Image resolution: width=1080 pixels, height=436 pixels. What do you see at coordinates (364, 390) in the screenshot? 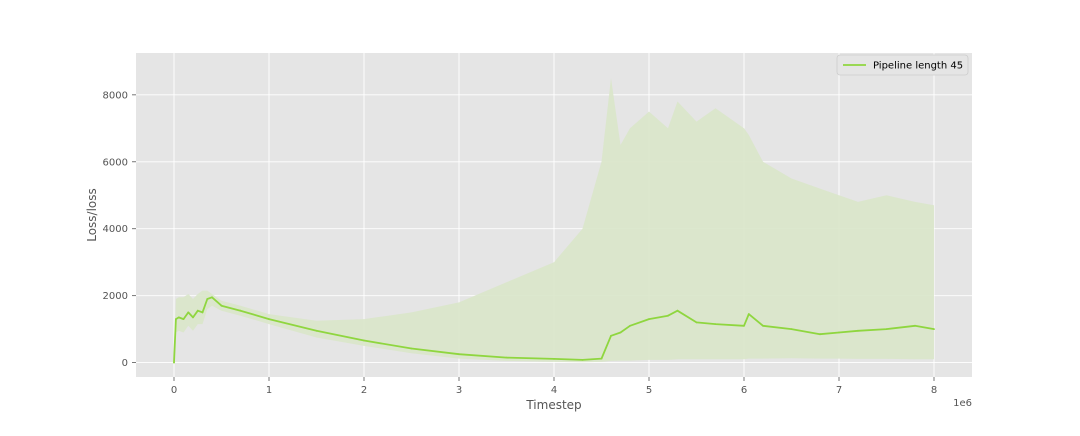
I see `x-tick-label: 2` at bounding box center [364, 390].